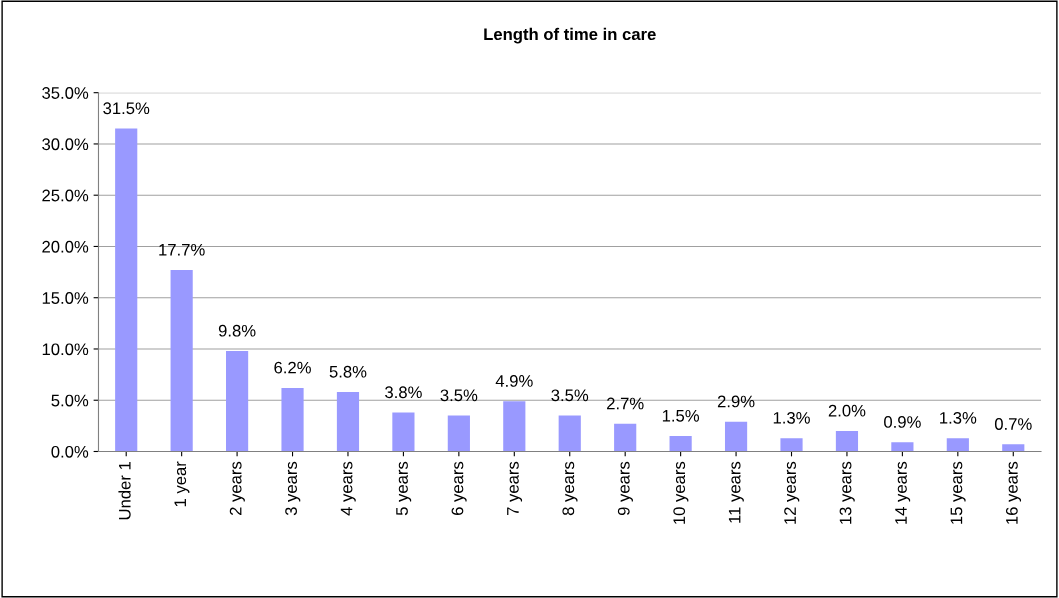 Image resolution: width=1059 pixels, height=598 pixels. Describe the element at coordinates (570, 488) in the screenshot. I see `x-tick-label: 8 years` at that location.